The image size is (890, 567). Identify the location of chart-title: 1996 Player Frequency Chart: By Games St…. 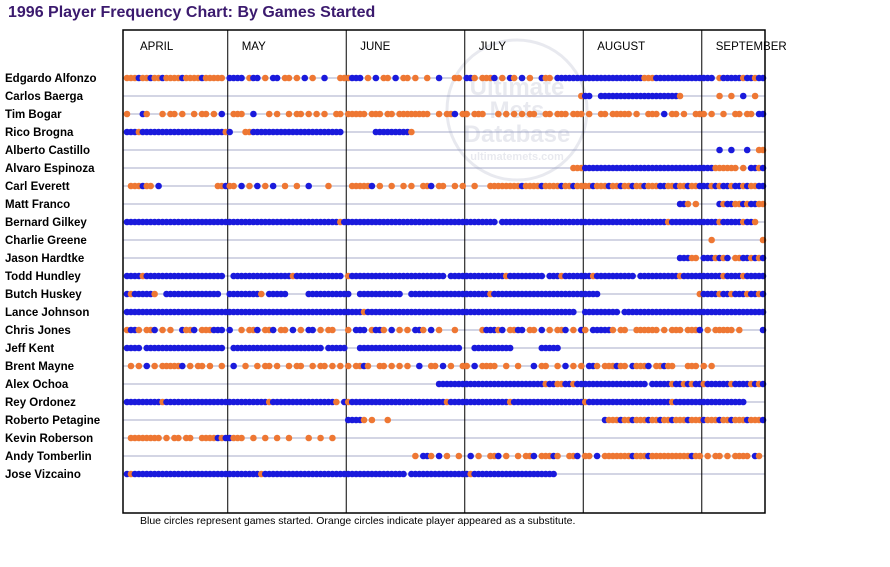
(192, 12).